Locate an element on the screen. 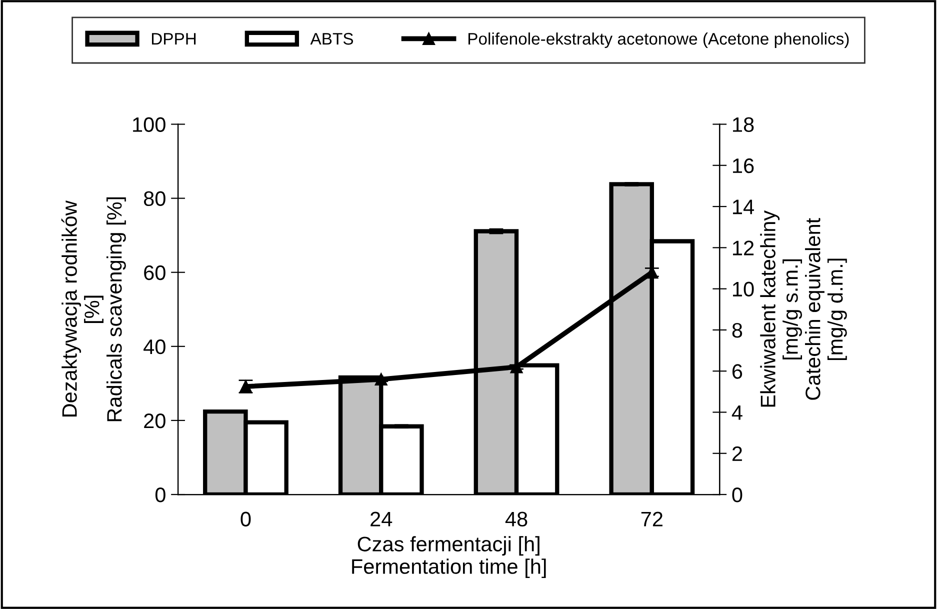 Image resolution: width=937 pixels, height=609 pixels. y2-tick-label: 12 is located at coordinates (743, 248).